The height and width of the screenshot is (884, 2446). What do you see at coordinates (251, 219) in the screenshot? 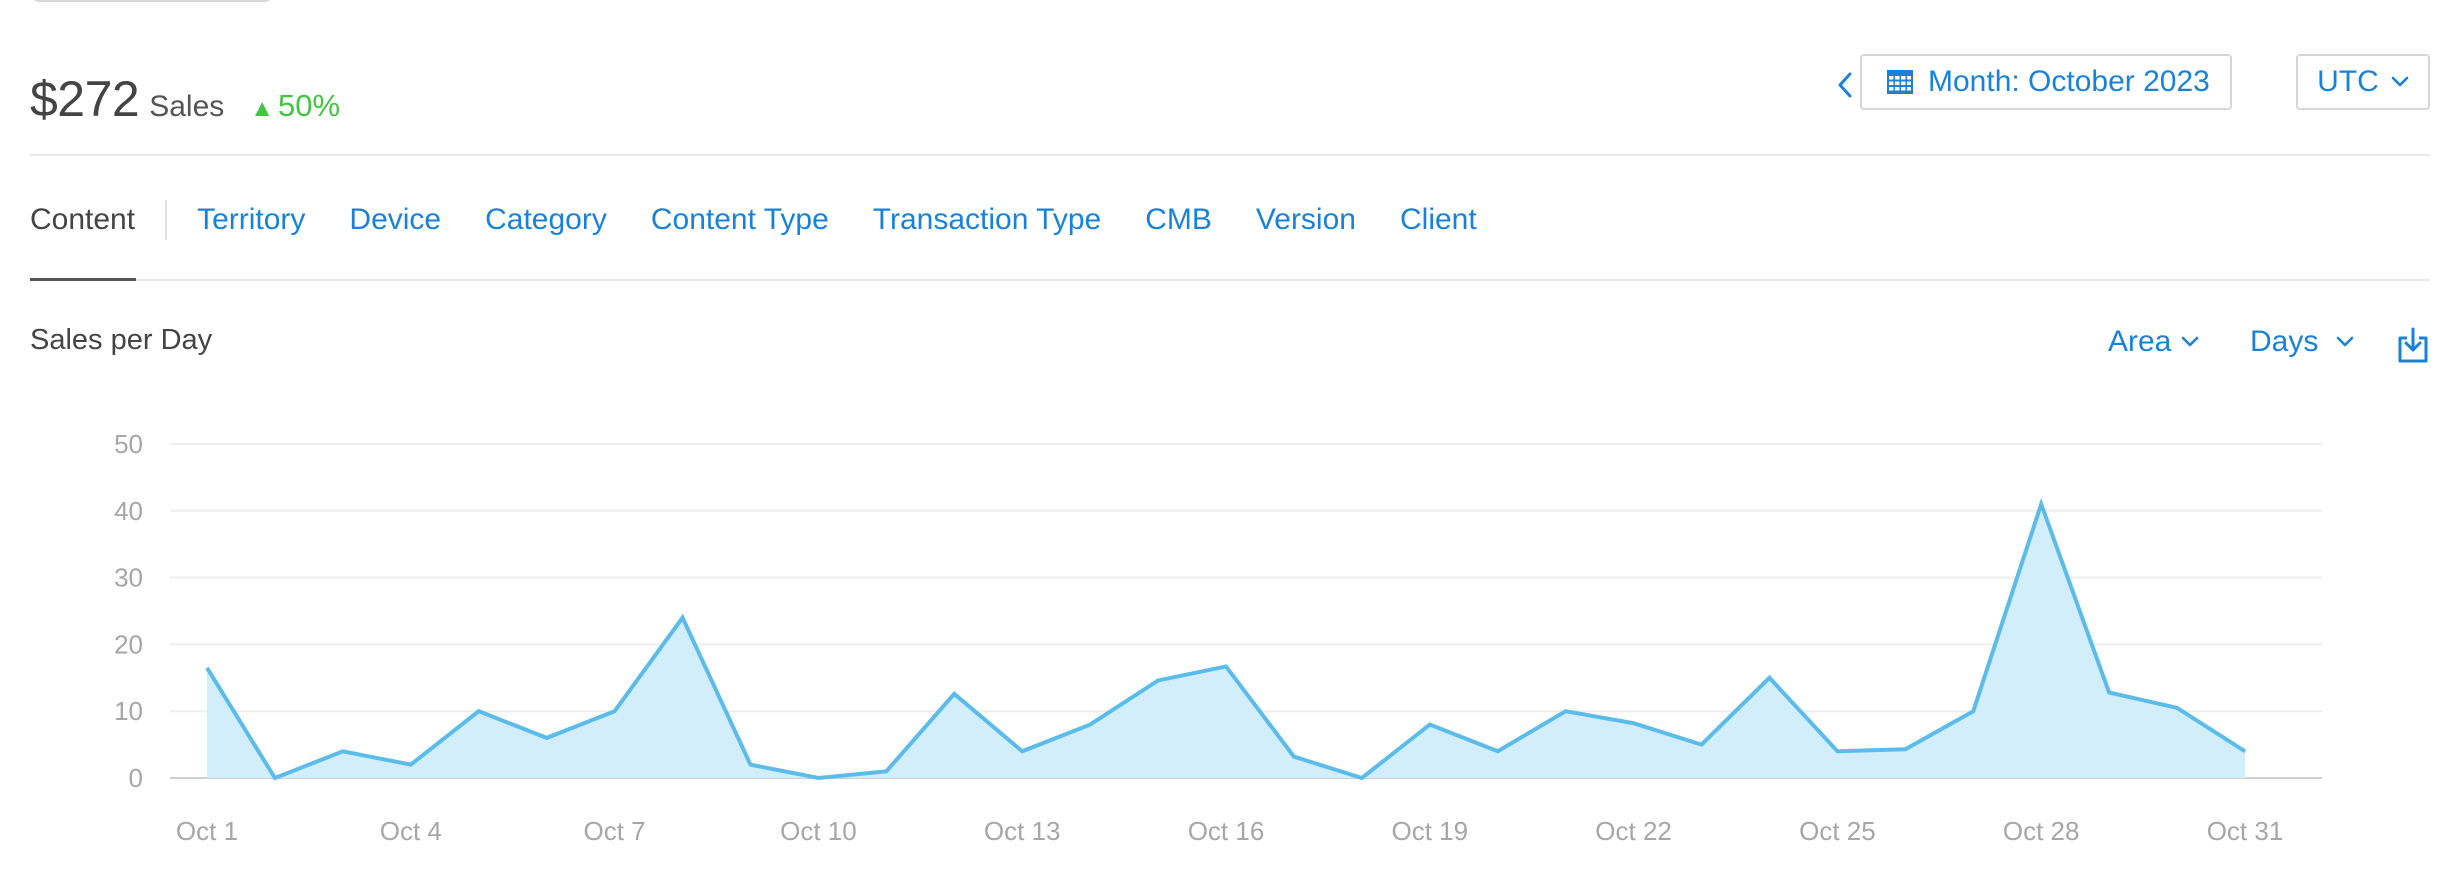
I see `tab-territory: Territory` at bounding box center [251, 219].